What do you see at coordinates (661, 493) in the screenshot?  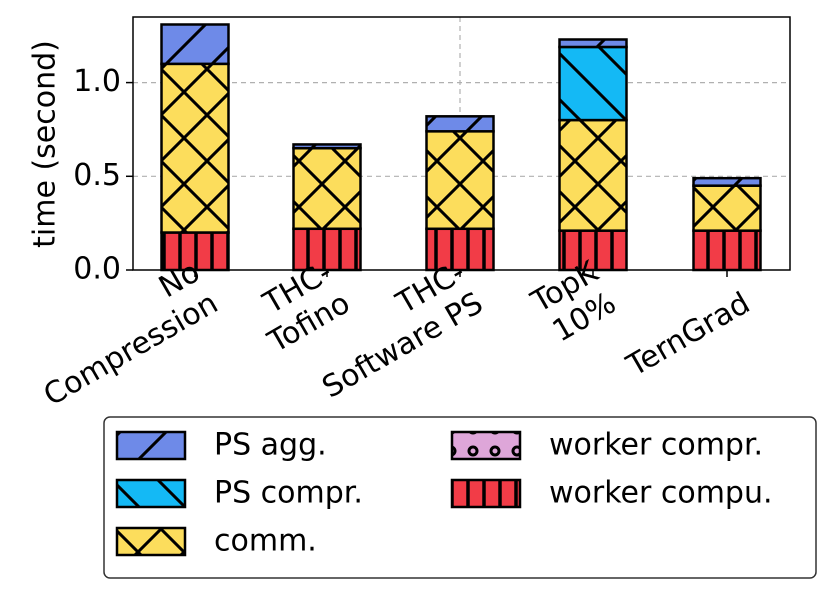 I see `legend-label: worker compu.` at bounding box center [661, 493].